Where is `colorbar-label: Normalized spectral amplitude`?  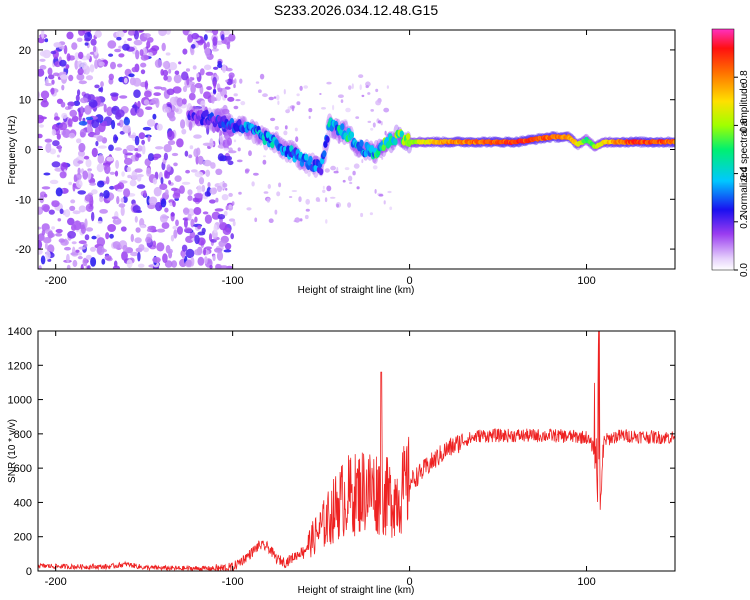 colorbar-label: Normalized spectral amplitude is located at coordinates (744, 149).